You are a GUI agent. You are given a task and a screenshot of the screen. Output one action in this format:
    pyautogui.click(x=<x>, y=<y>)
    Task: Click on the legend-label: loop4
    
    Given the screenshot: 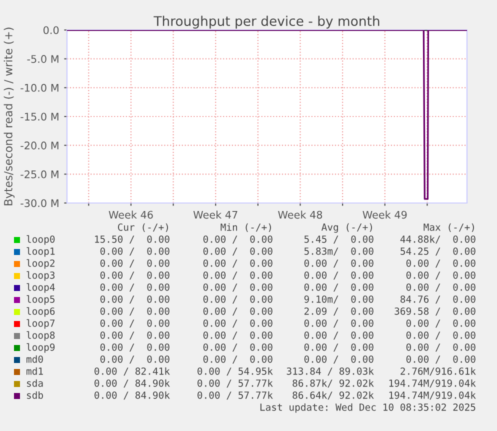 What is the action you would take?
    pyautogui.click(x=40, y=288)
    